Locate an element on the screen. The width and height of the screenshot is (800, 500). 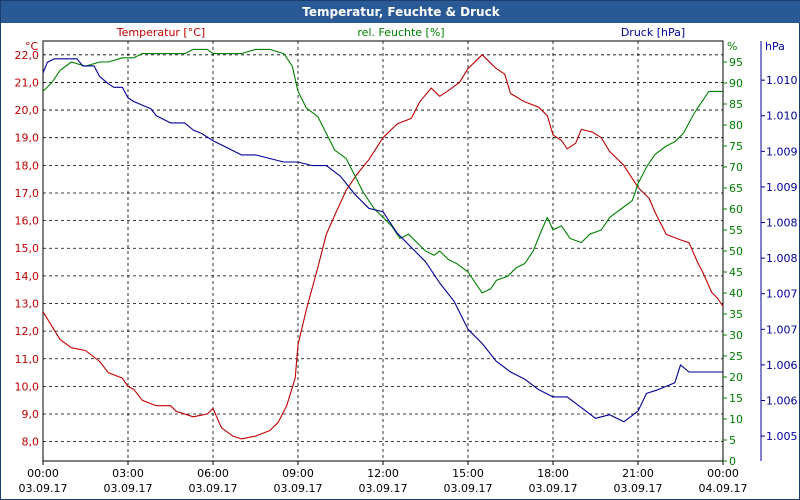
y-temp-tick-label: 21,0 is located at coordinates (27, 82).